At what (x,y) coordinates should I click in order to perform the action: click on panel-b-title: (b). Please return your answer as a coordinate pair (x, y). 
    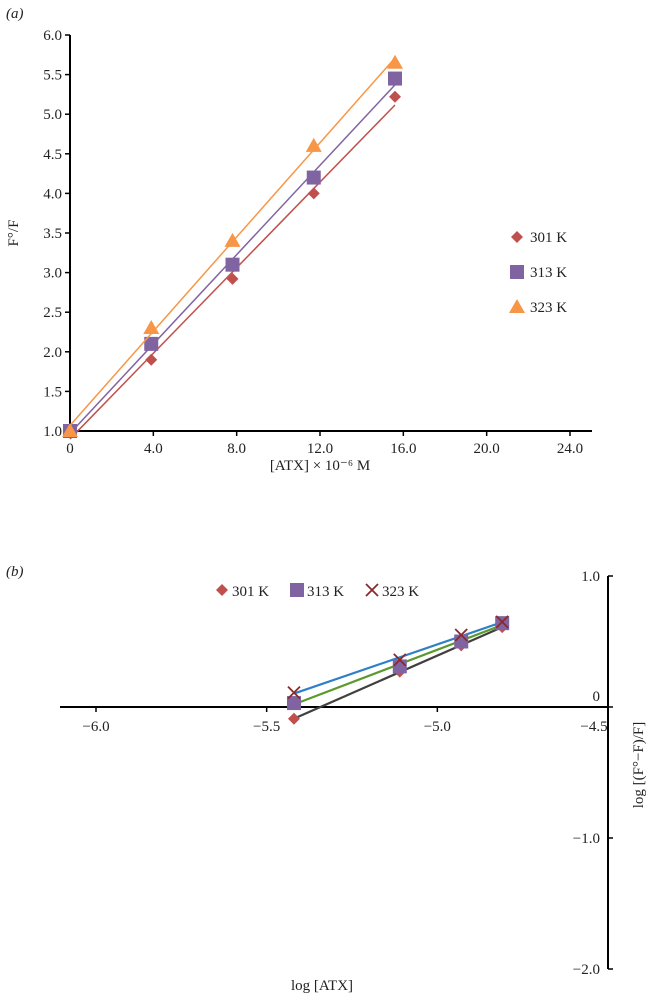
    Looking at the image, I should click on (15, 572).